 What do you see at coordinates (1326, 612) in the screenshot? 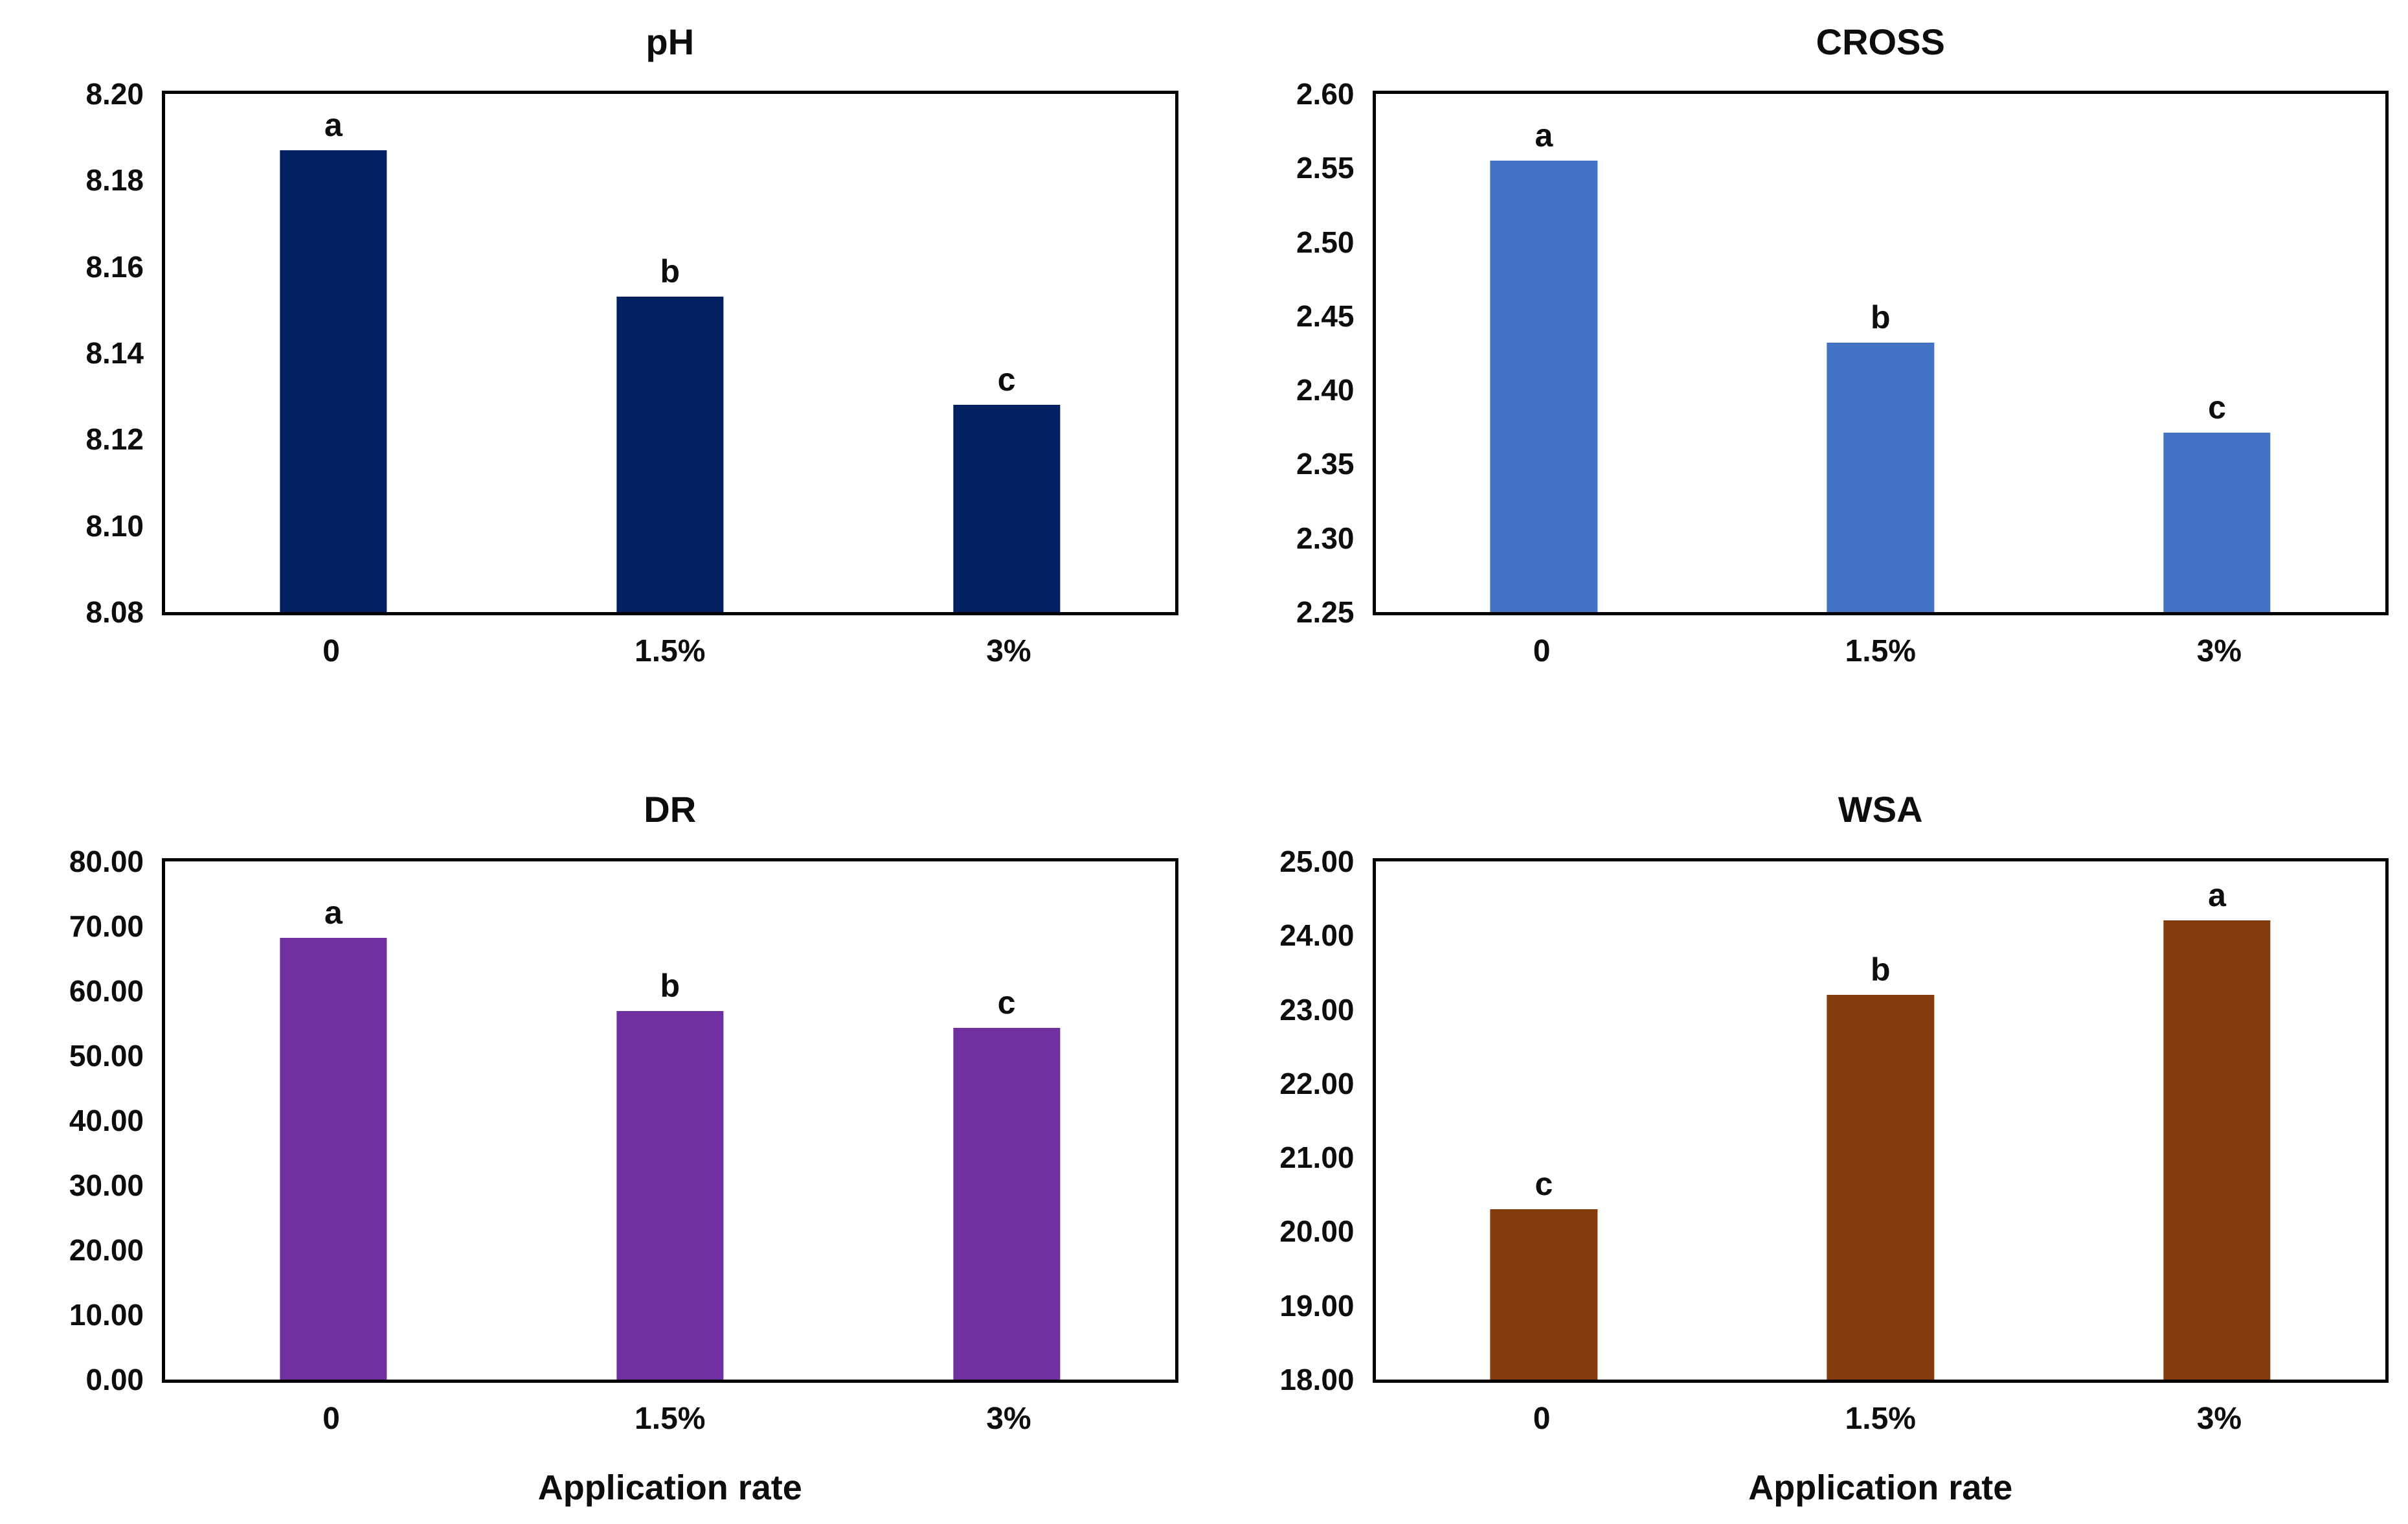
I see `y-tick-label: 2.25` at bounding box center [1326, 612].